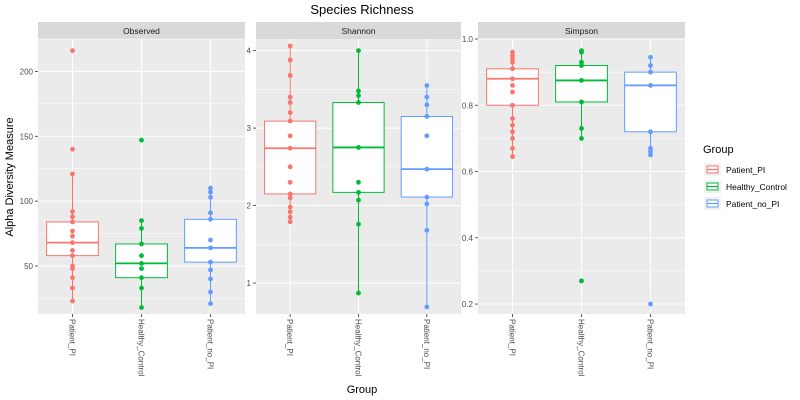 Image resolution: width=800 pixels, height=400 pixels. Describe the element at coordinates (10, 176) in the screenshot. I see `y-axis-label: Alpha Diversity Measure` at that location.